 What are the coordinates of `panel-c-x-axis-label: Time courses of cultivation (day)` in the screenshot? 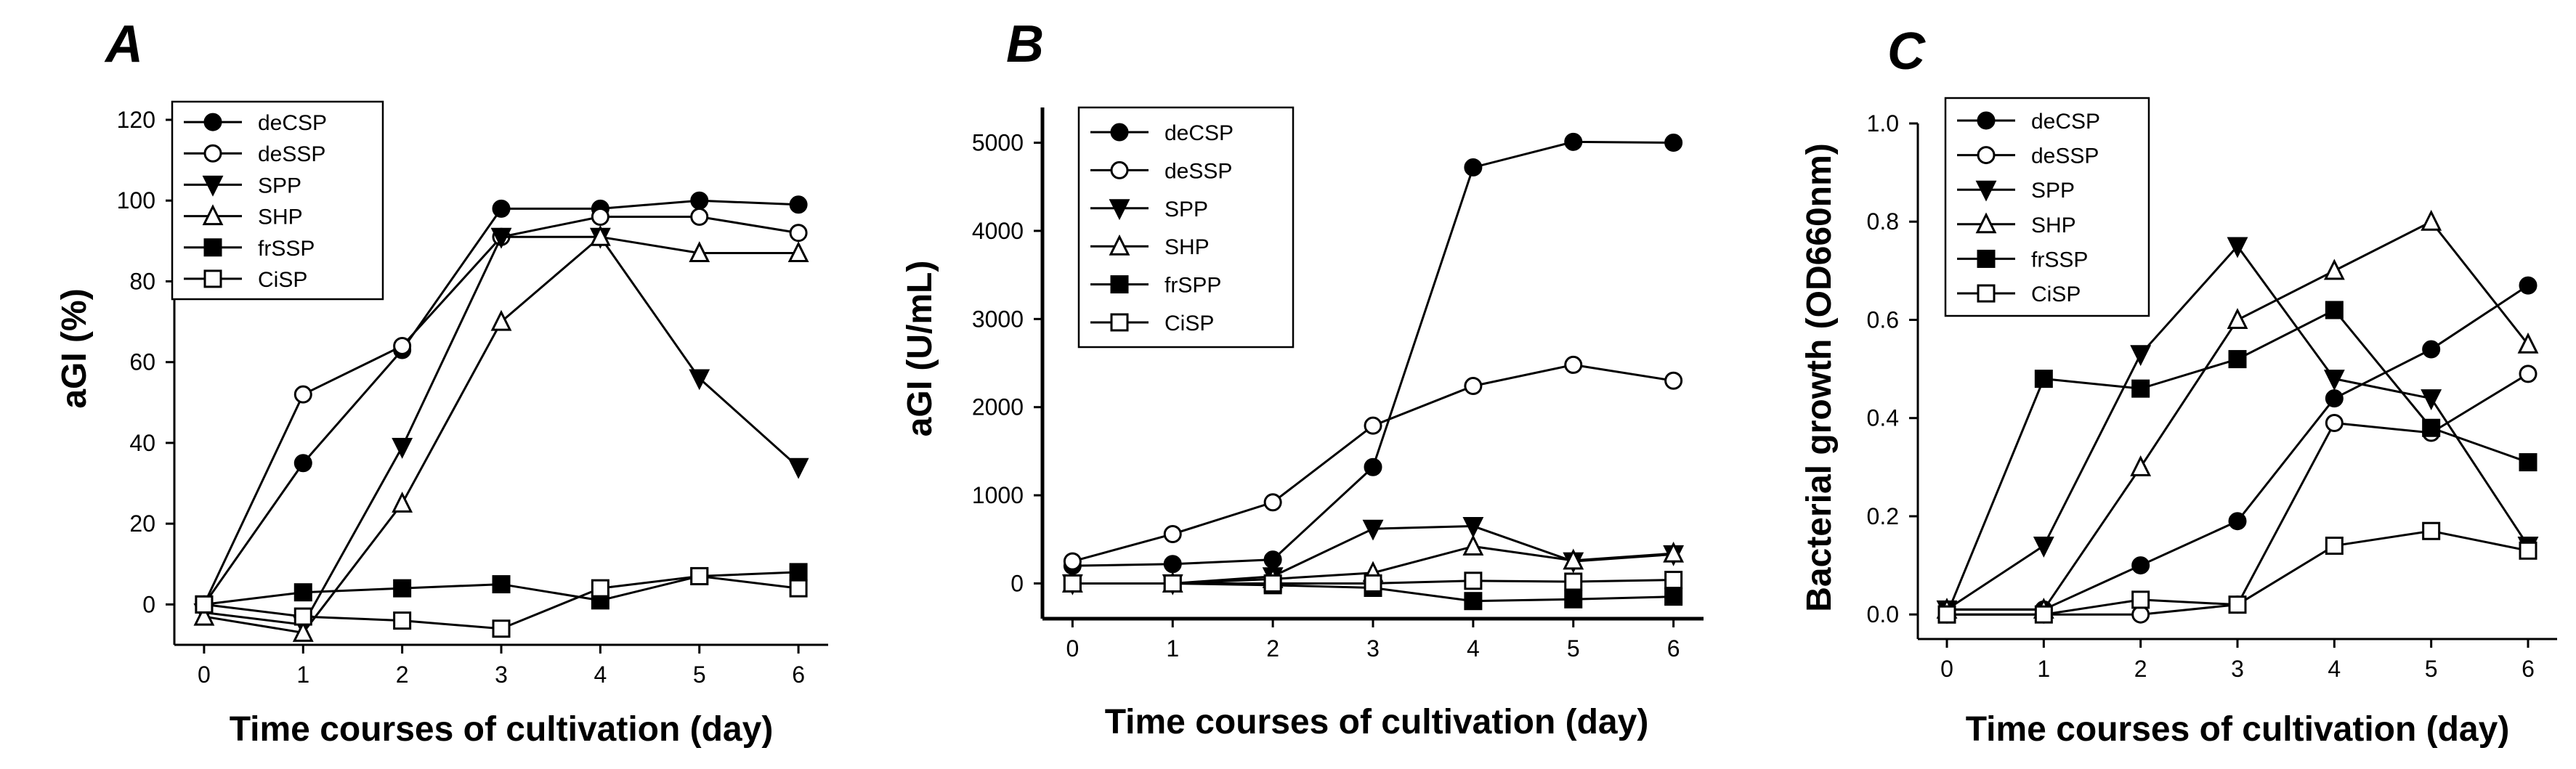 It's located at (2238, 729).